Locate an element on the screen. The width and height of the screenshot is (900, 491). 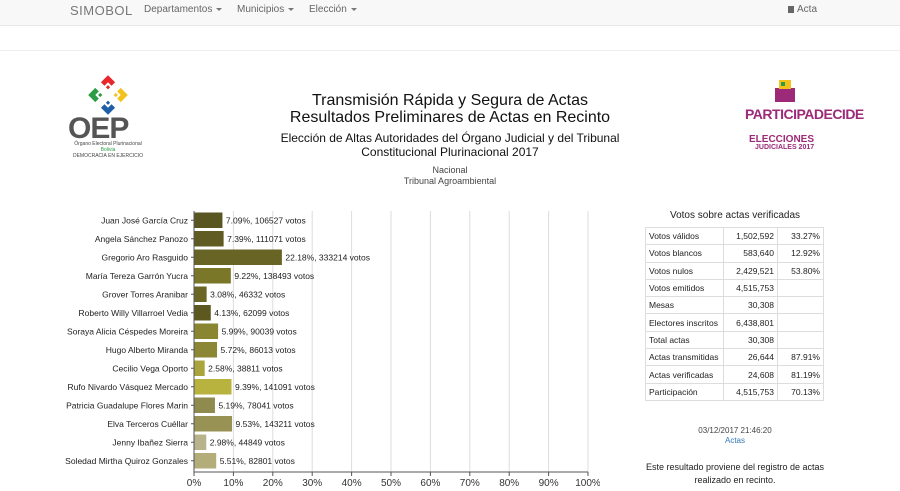
stats-row: Votos válidos 1,502,592 33.27% is located at coordinates (734, 236).